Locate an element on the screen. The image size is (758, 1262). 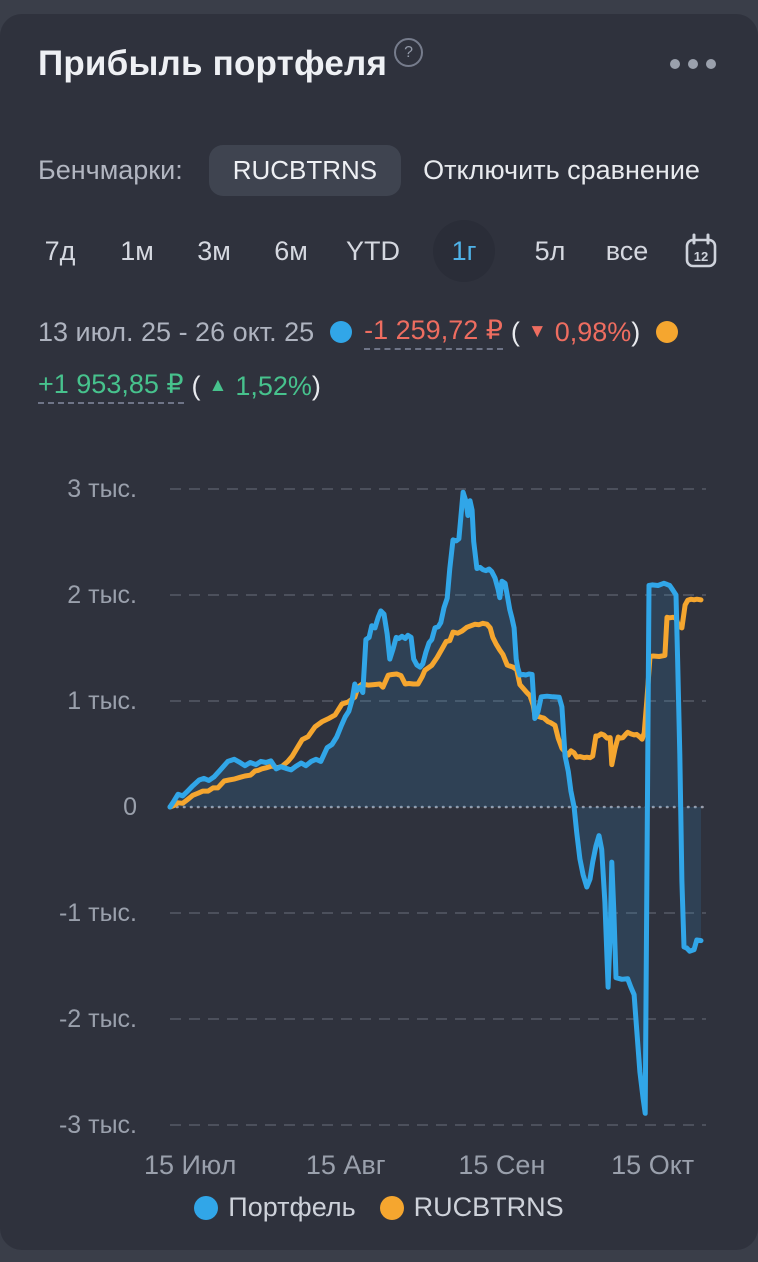
y-axis-tick-label: 0 is located at coordinates (130, 807).